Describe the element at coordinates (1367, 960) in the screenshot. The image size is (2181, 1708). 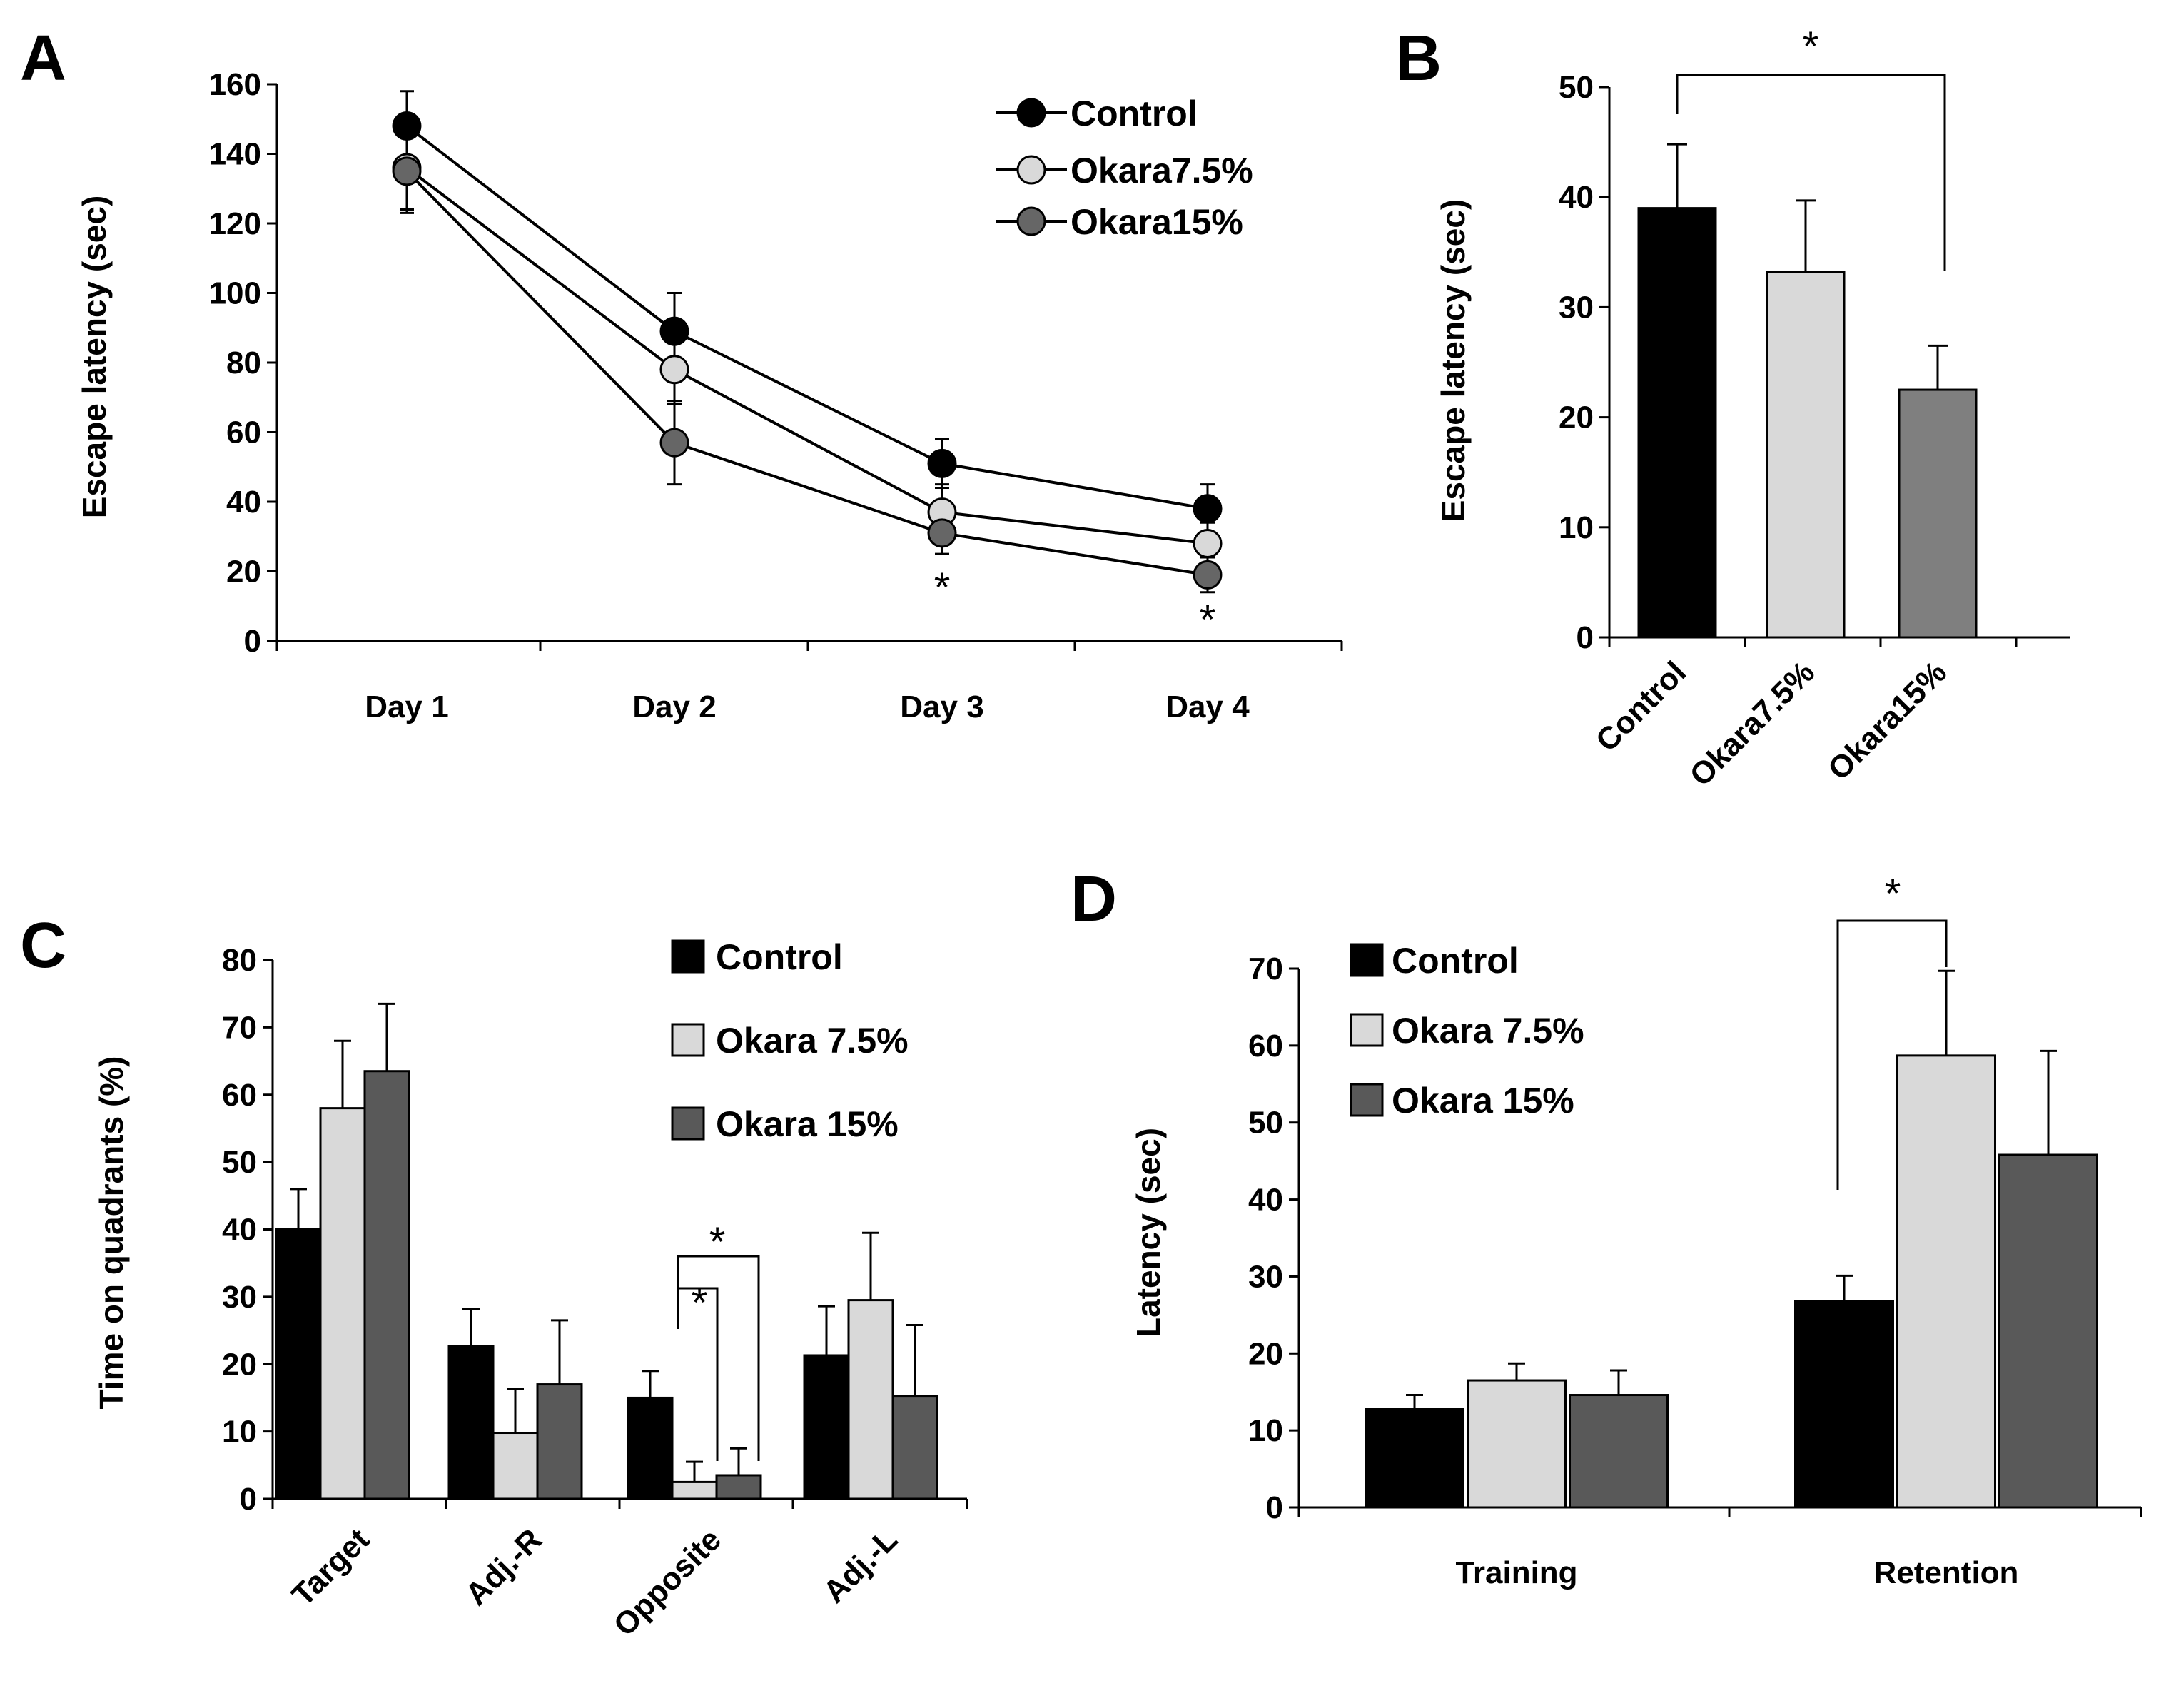
I see `panel-d-legend-swatch-control` at that location.